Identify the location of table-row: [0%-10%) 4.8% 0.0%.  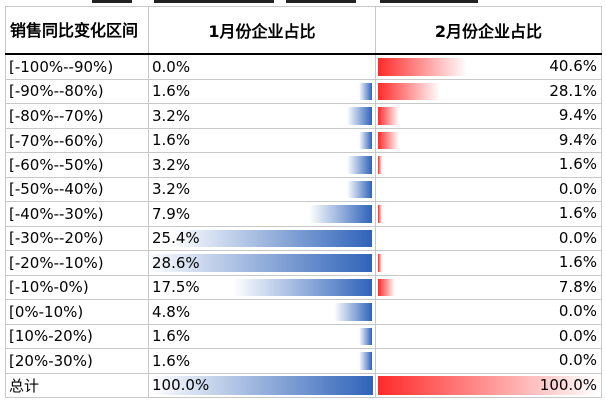
(303, 312).